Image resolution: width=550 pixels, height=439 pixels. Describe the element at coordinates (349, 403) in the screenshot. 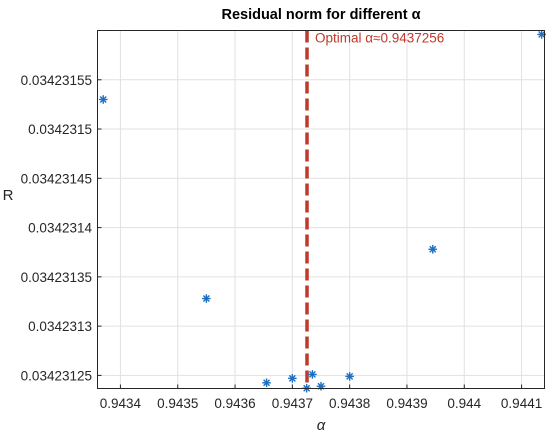

I see `x-tick-label: 0.9438` at that location.